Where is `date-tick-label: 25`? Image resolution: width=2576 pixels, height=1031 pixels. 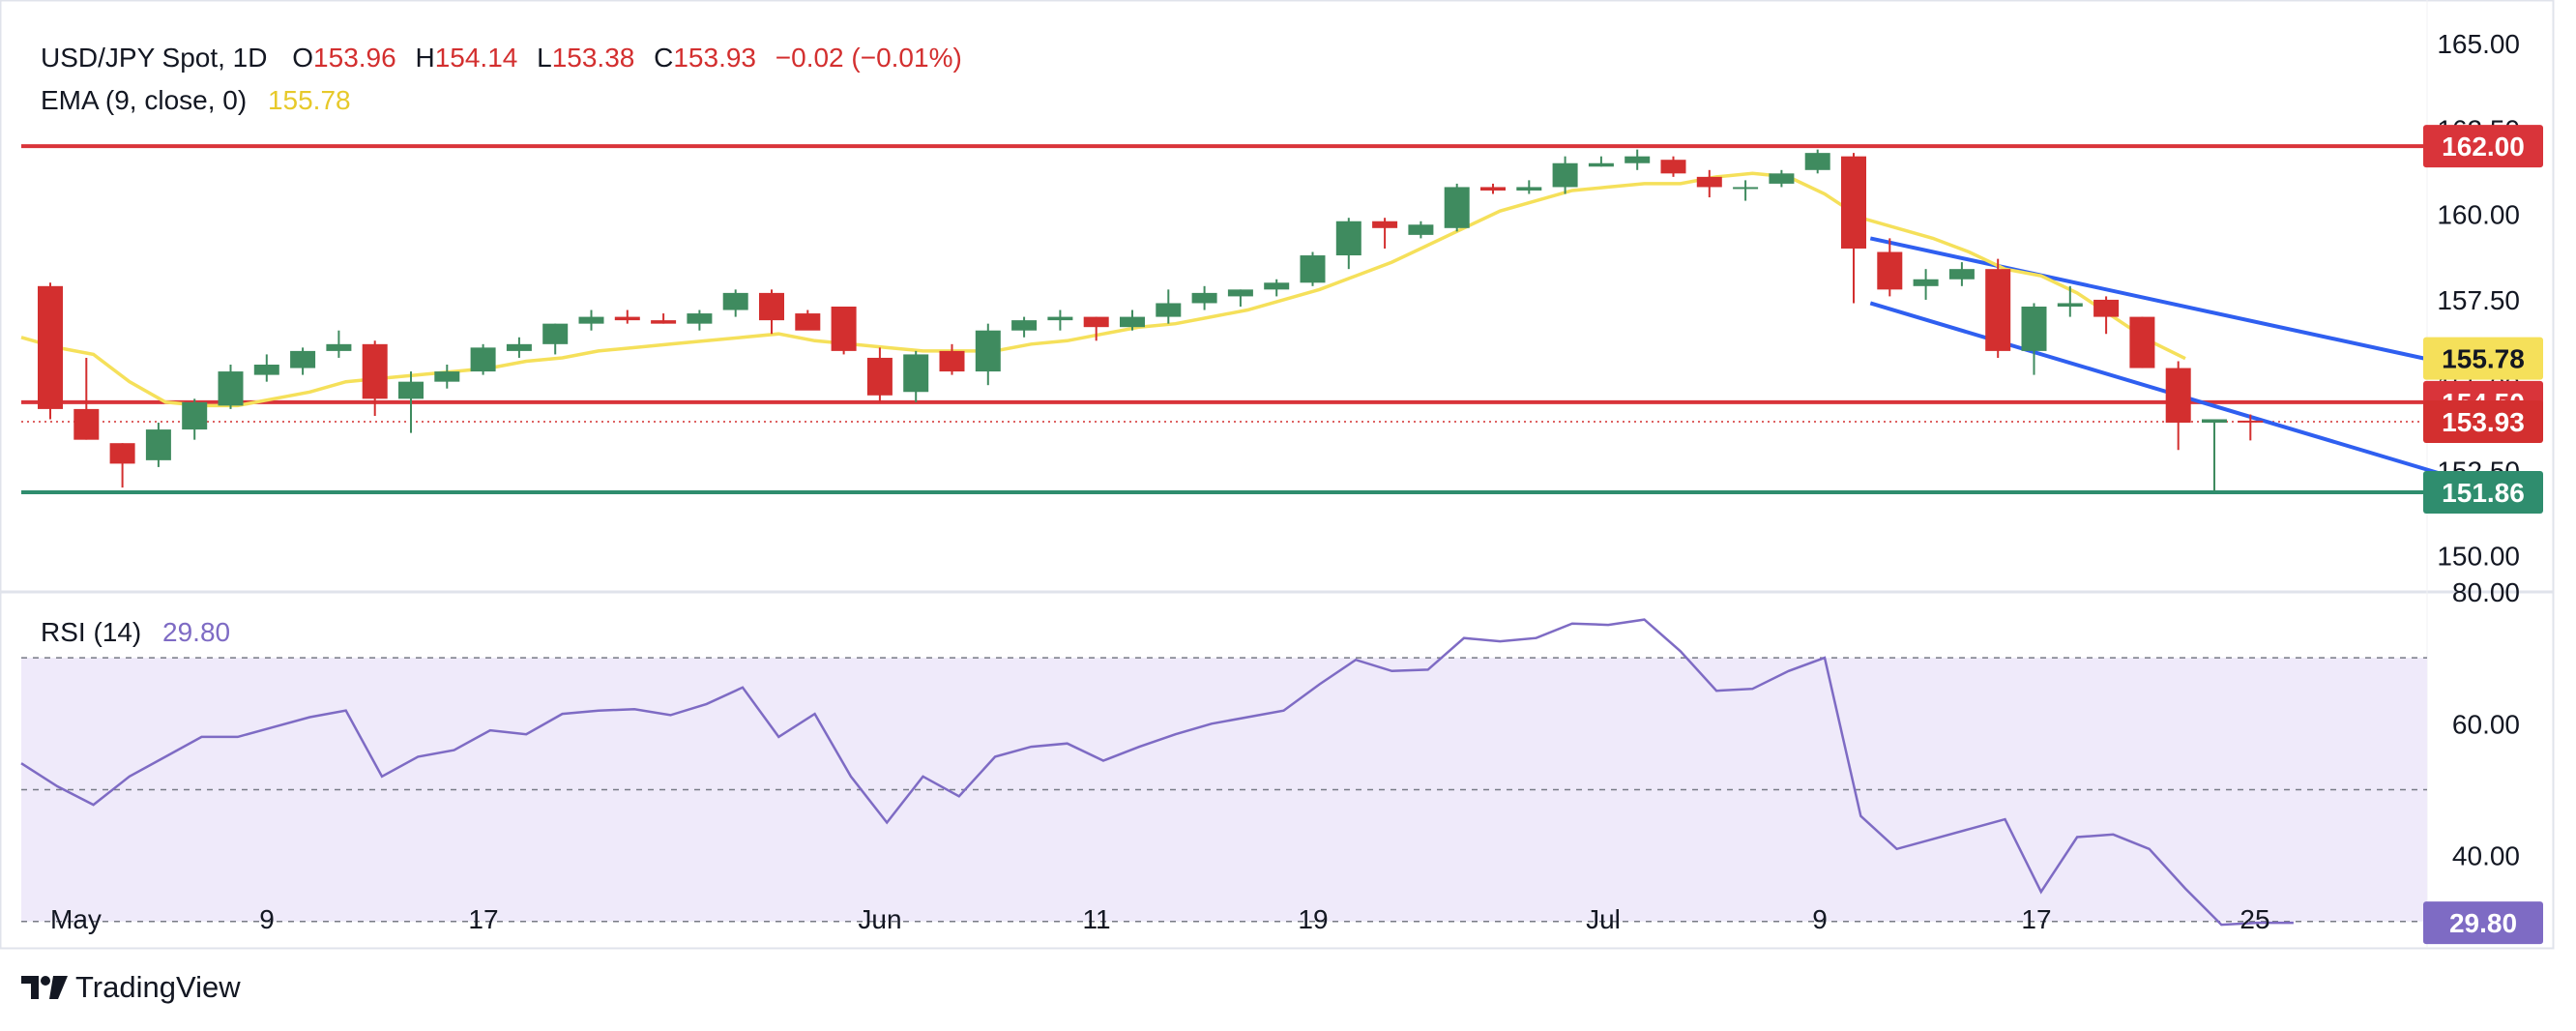
date-tick-label: 25 is located at coordinates (2254, 919).